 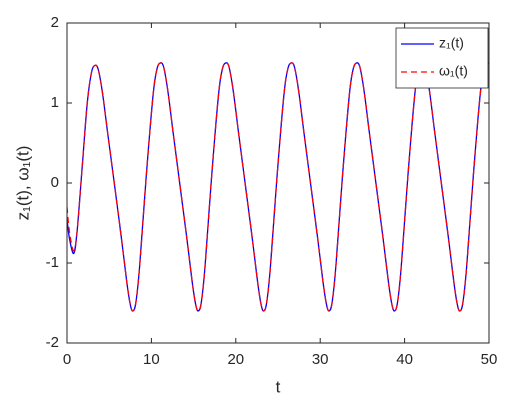 What do you see at coordinates (22, 183) in the screenshot?
I see `y-axis-label: z₁(t), ω₁(t)` at bounding box center [22, 183].